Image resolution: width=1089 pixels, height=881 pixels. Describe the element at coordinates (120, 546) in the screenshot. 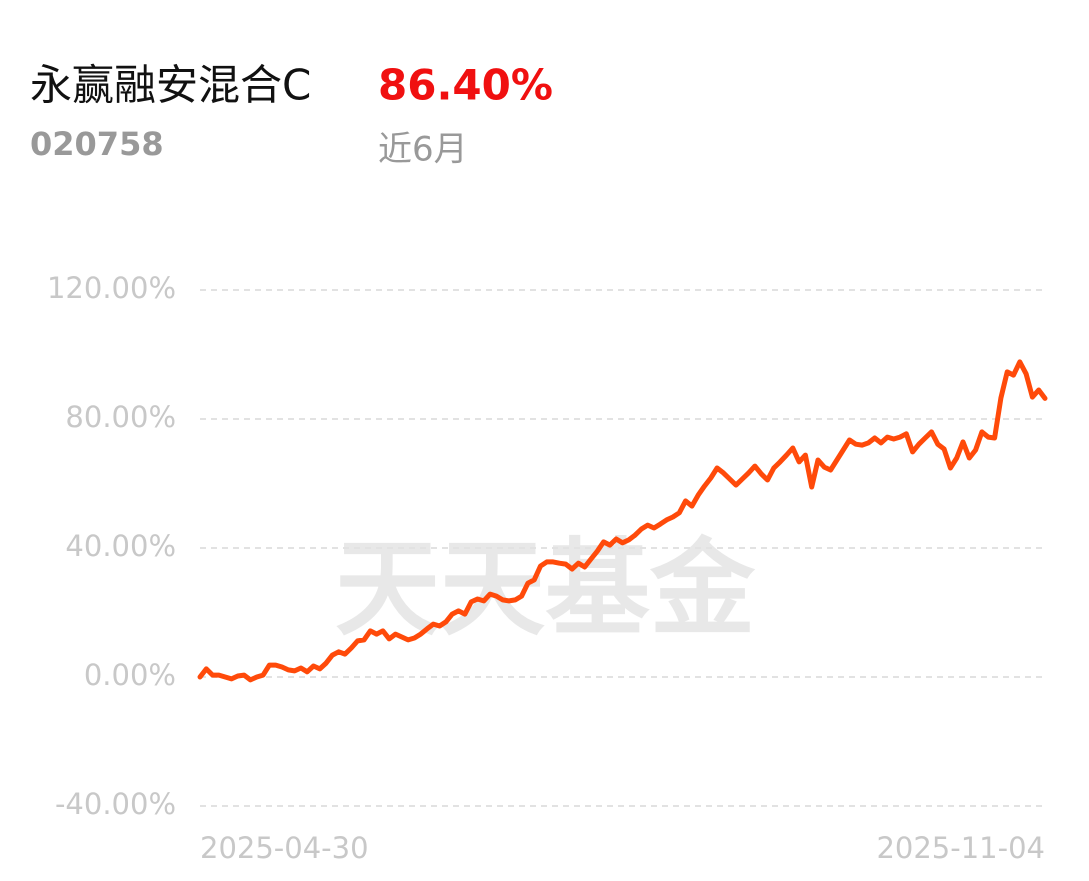

I see `y-tick-label: 40.00%` at that location.